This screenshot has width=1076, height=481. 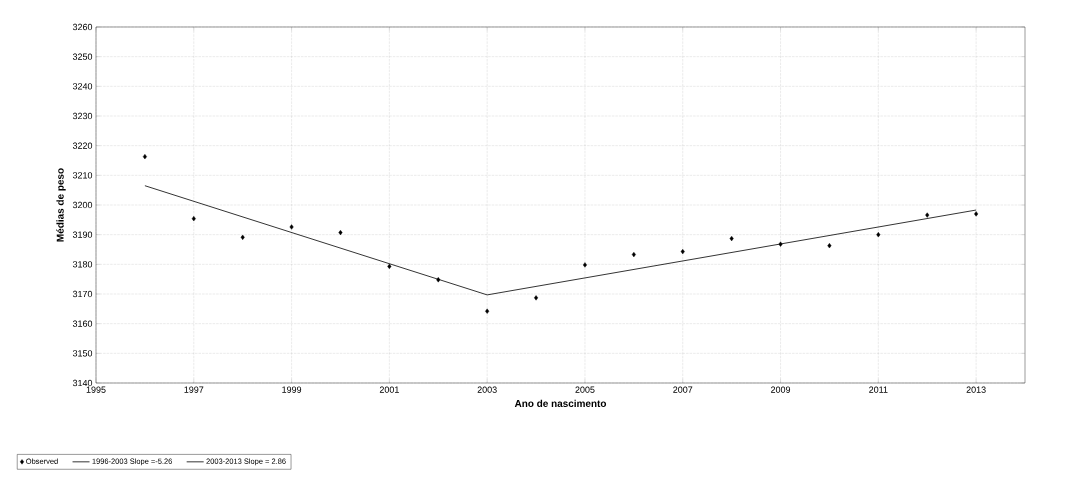 What do you see at coordinates (82, 383) in the screenshot?
I see `y-tick-label: 3140` at bounding box center [82, 383].